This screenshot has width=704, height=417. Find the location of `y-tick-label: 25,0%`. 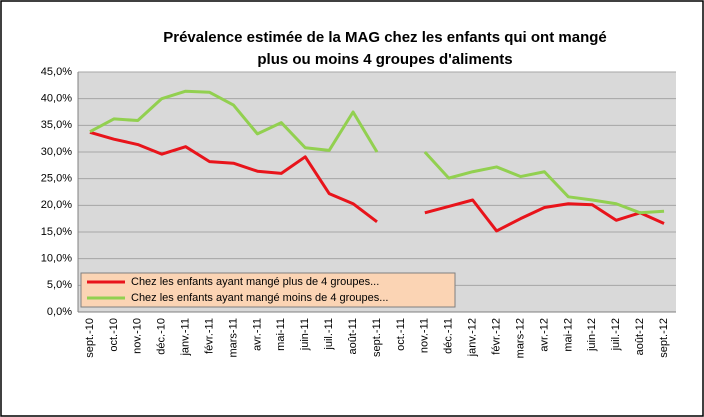

y-tick-label: 25,0% is located at coordinates (56, 179).